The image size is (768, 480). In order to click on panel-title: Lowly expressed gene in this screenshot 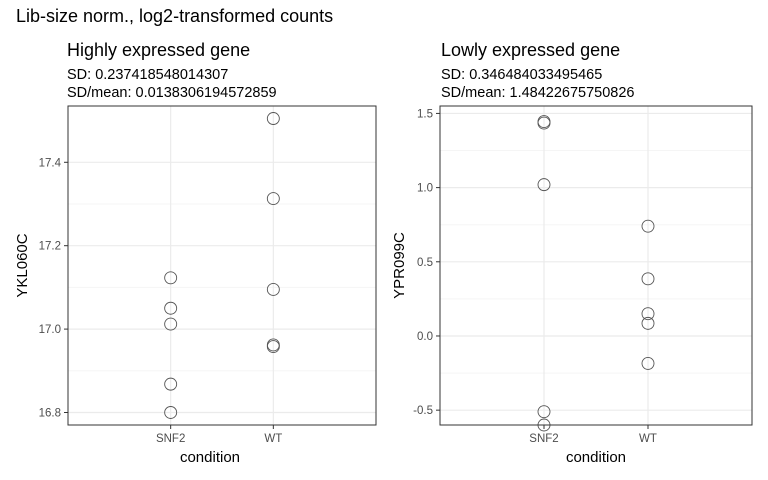, I will do `click(530, 50)`.